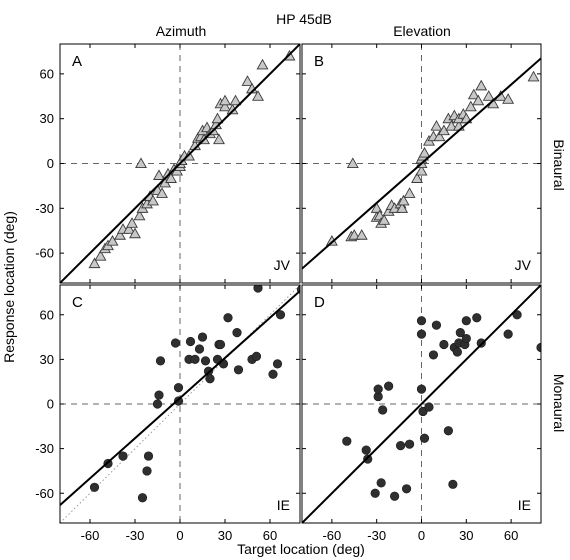 The image size is (570, 560). I want to click on subject-label: JV, so click(282, 265).